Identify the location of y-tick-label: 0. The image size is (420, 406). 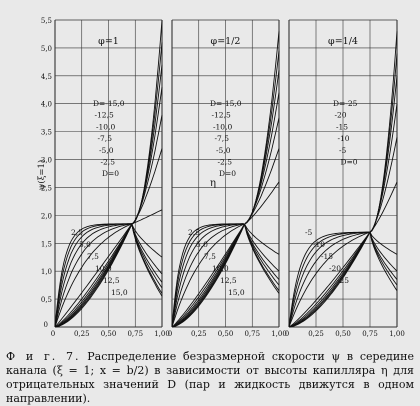
(46, 325).